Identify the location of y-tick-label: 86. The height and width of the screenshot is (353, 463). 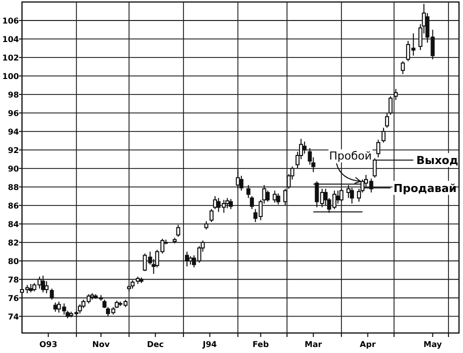
(14, 205).